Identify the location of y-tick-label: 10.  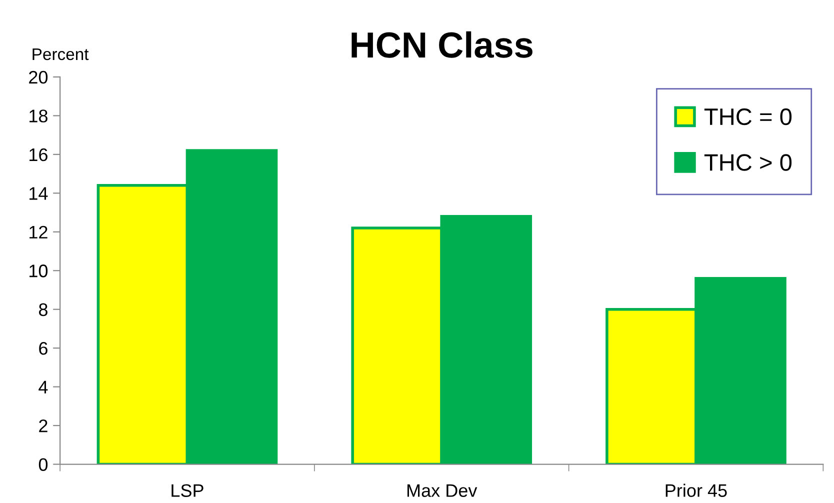
(39, 271).